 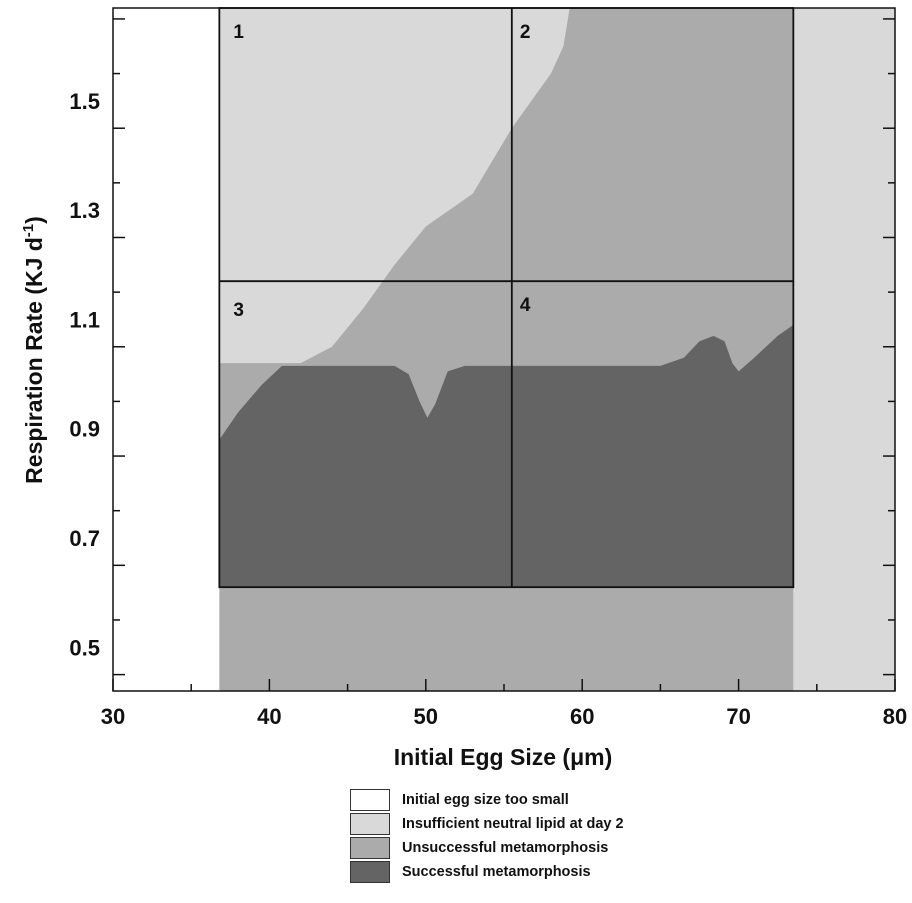 I want to click on y-tick-label-0.9: 0.9, so click(x=84, y=429).